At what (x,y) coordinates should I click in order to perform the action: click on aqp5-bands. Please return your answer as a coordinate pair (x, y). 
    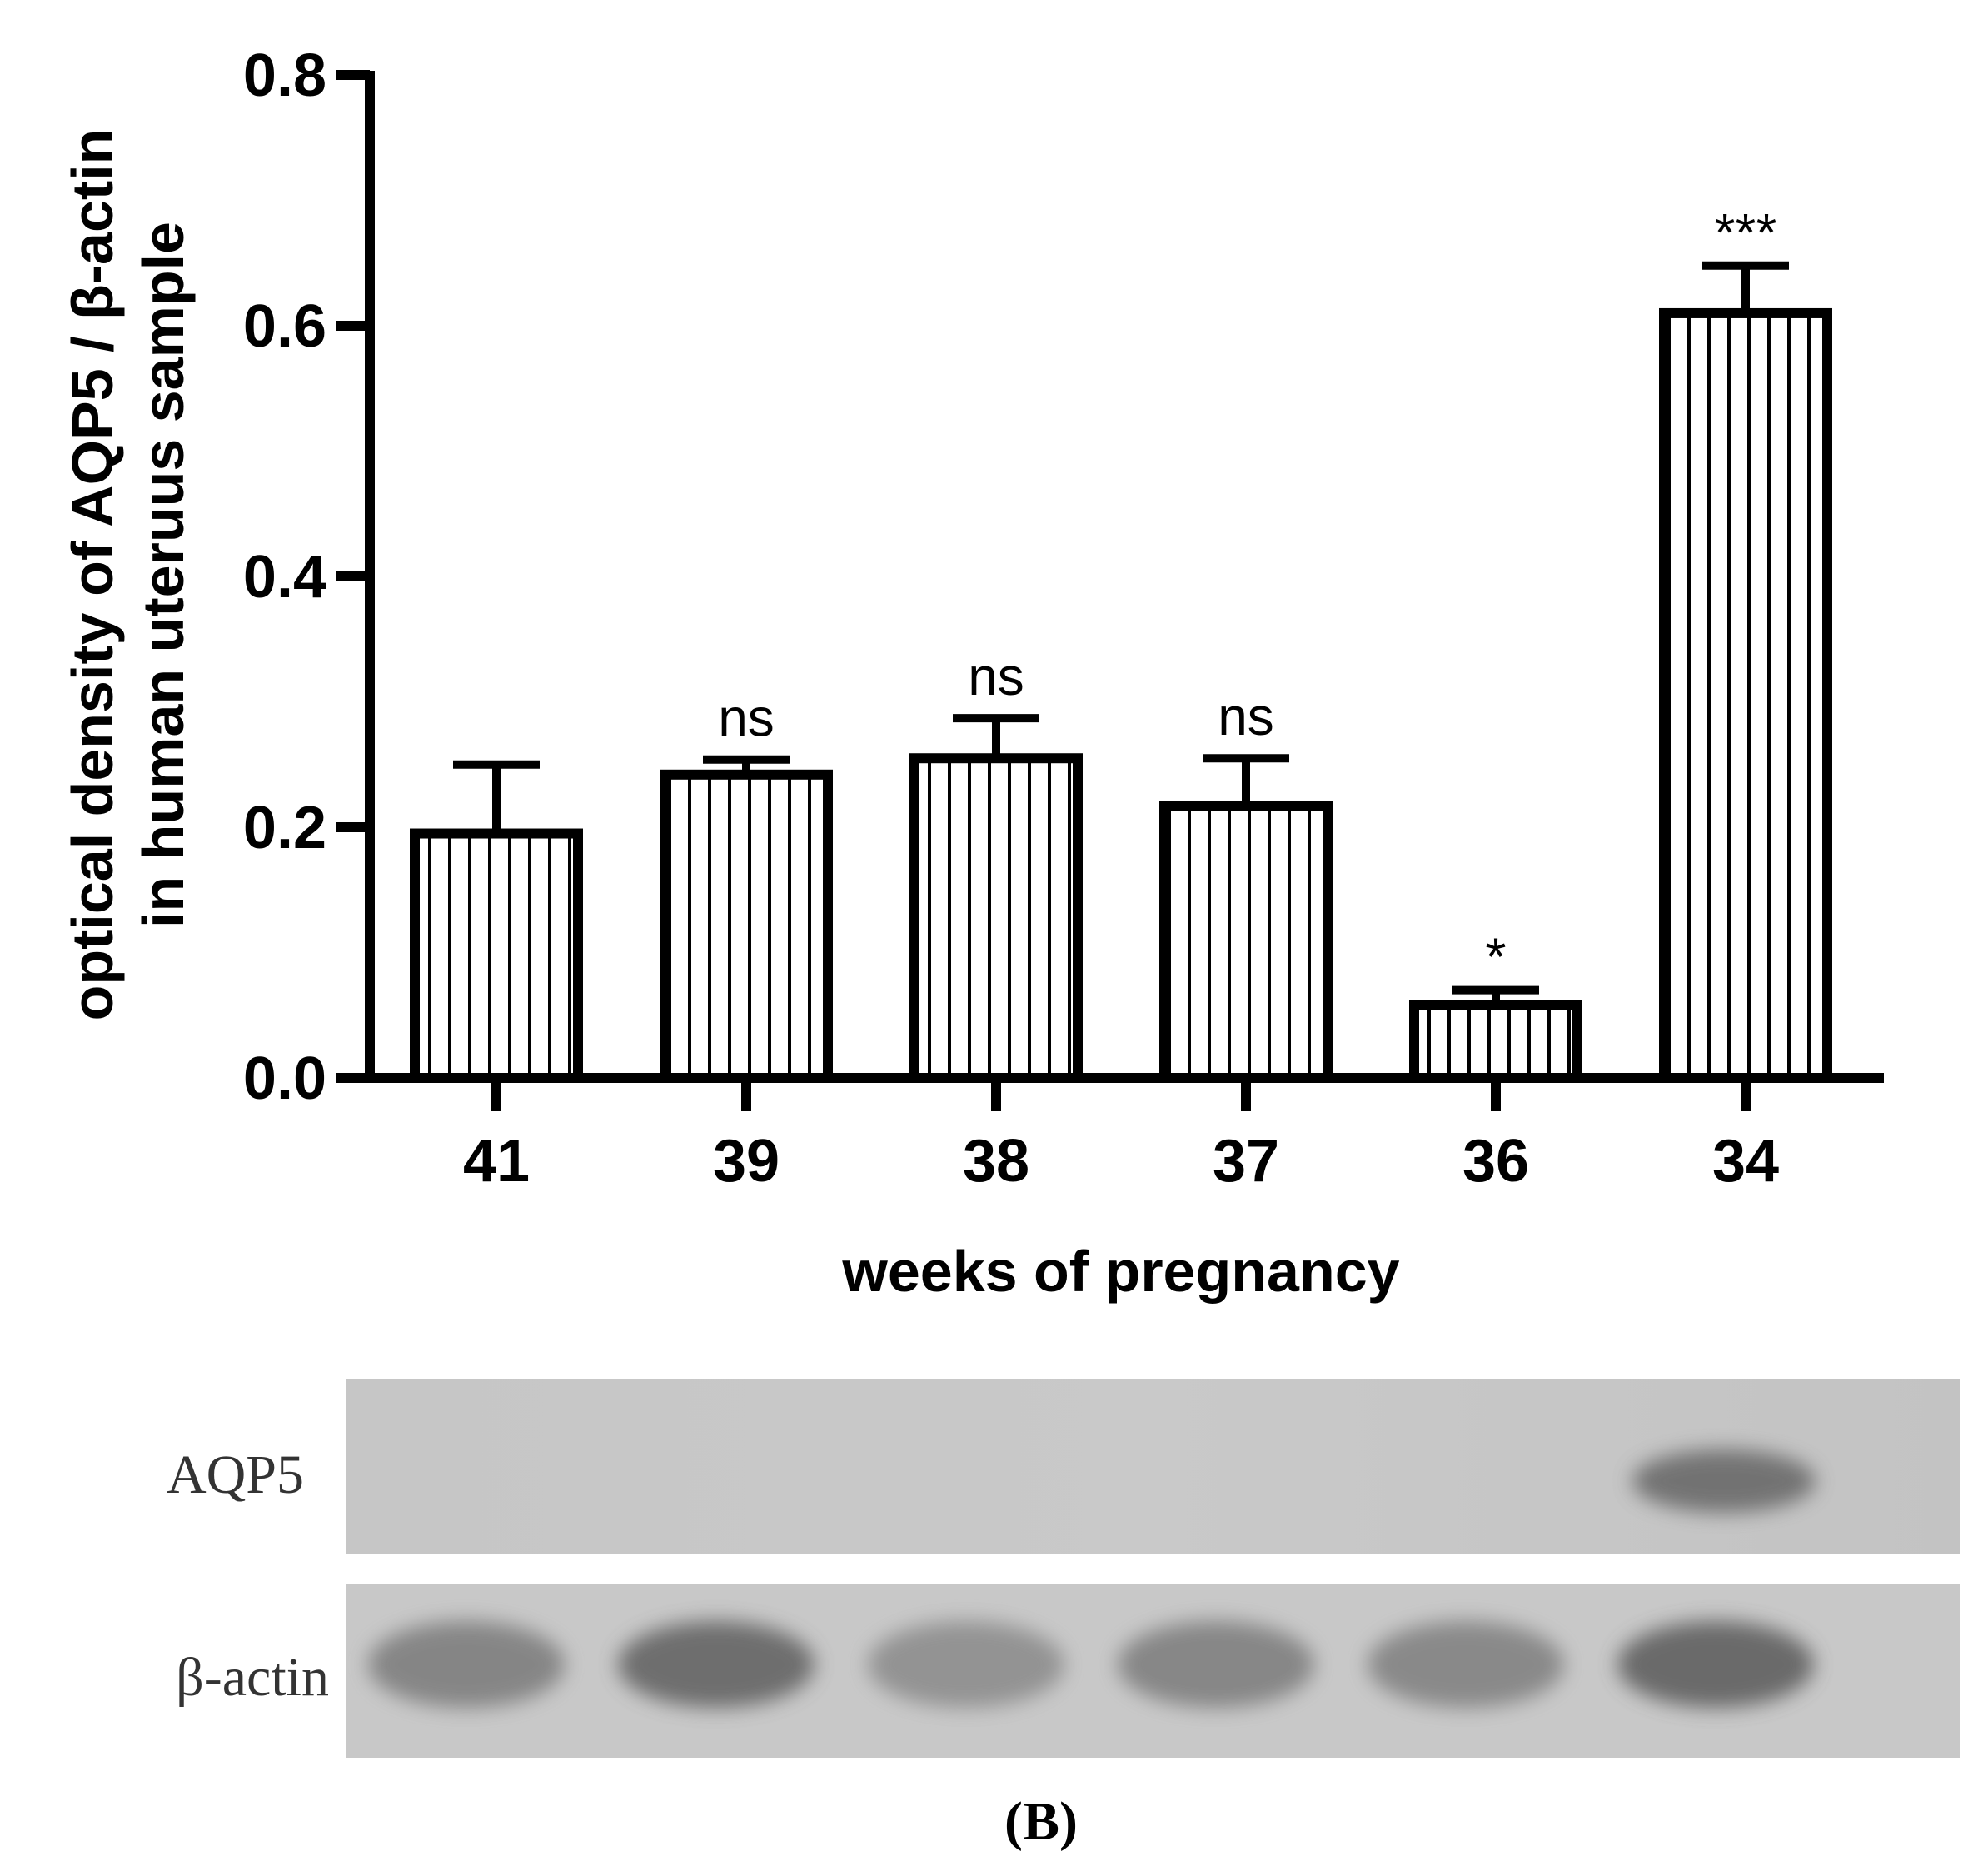
    Looking at the image, I should click on (1724, 1481).